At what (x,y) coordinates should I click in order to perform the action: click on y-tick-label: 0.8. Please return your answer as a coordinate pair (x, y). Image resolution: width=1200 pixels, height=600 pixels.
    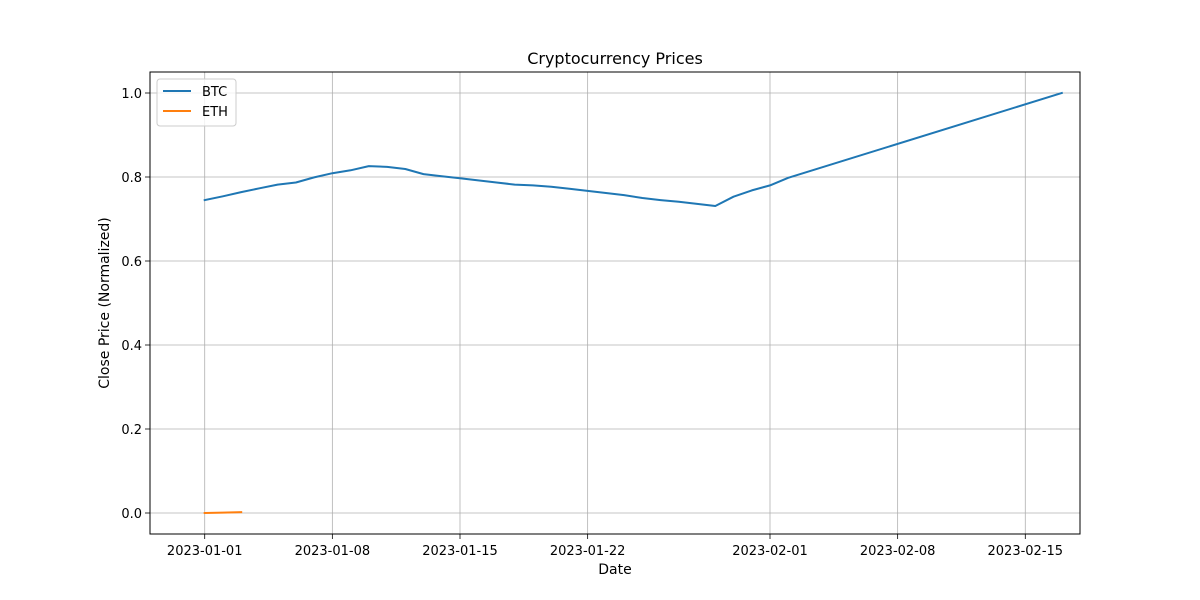
    Looking at the image, I should click on (131, 178).